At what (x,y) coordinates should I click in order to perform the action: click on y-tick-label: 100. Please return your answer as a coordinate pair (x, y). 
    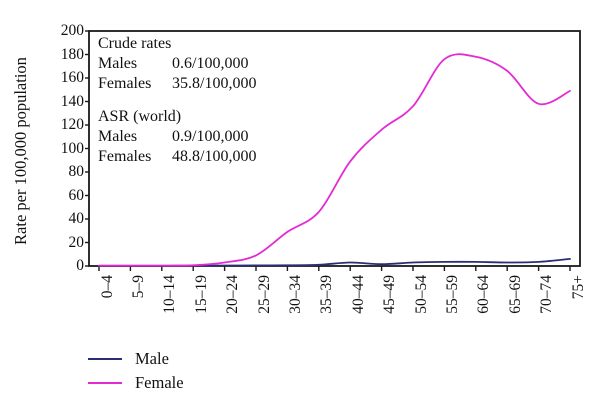
    Looking at the image, I should click on (72, 148).